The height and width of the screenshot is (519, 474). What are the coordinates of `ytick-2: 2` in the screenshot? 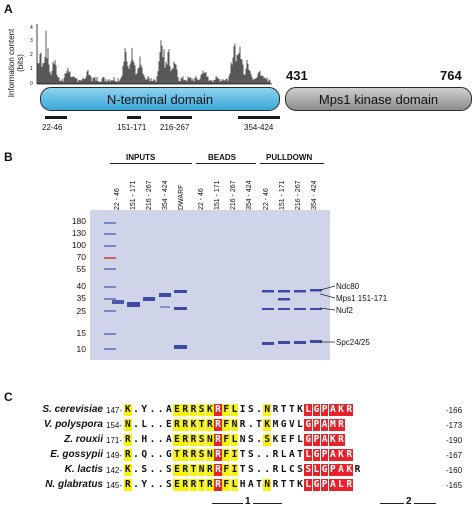 It's located at (31, 55).